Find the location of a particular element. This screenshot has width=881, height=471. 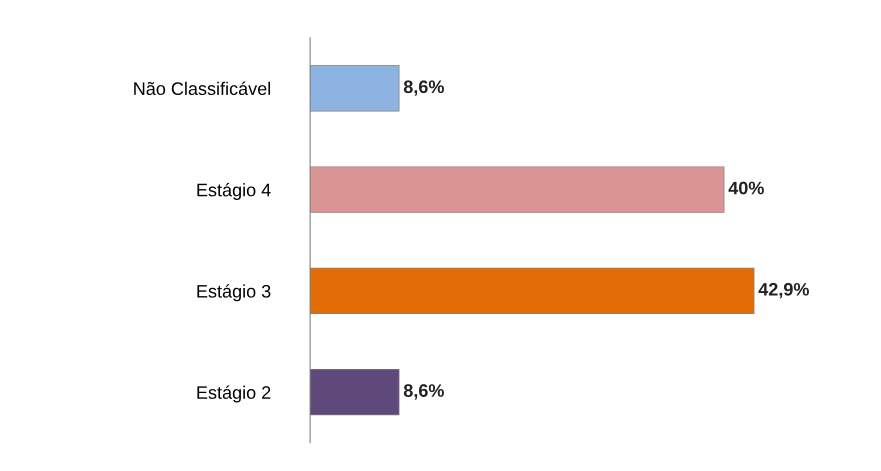

y-tick-label: Estágio 3 is located at coordinates (233, 293).